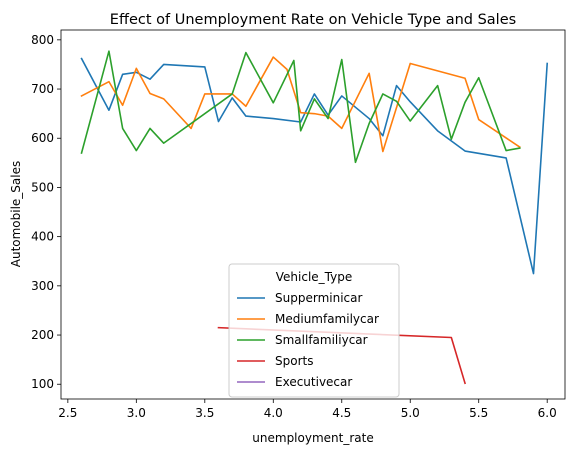 This screenshot has height=455, width=571. What do you see at coordinates (42, 89) in the screenshot?
I see `y-tick-label: 700` at bounding box center [42, 89].